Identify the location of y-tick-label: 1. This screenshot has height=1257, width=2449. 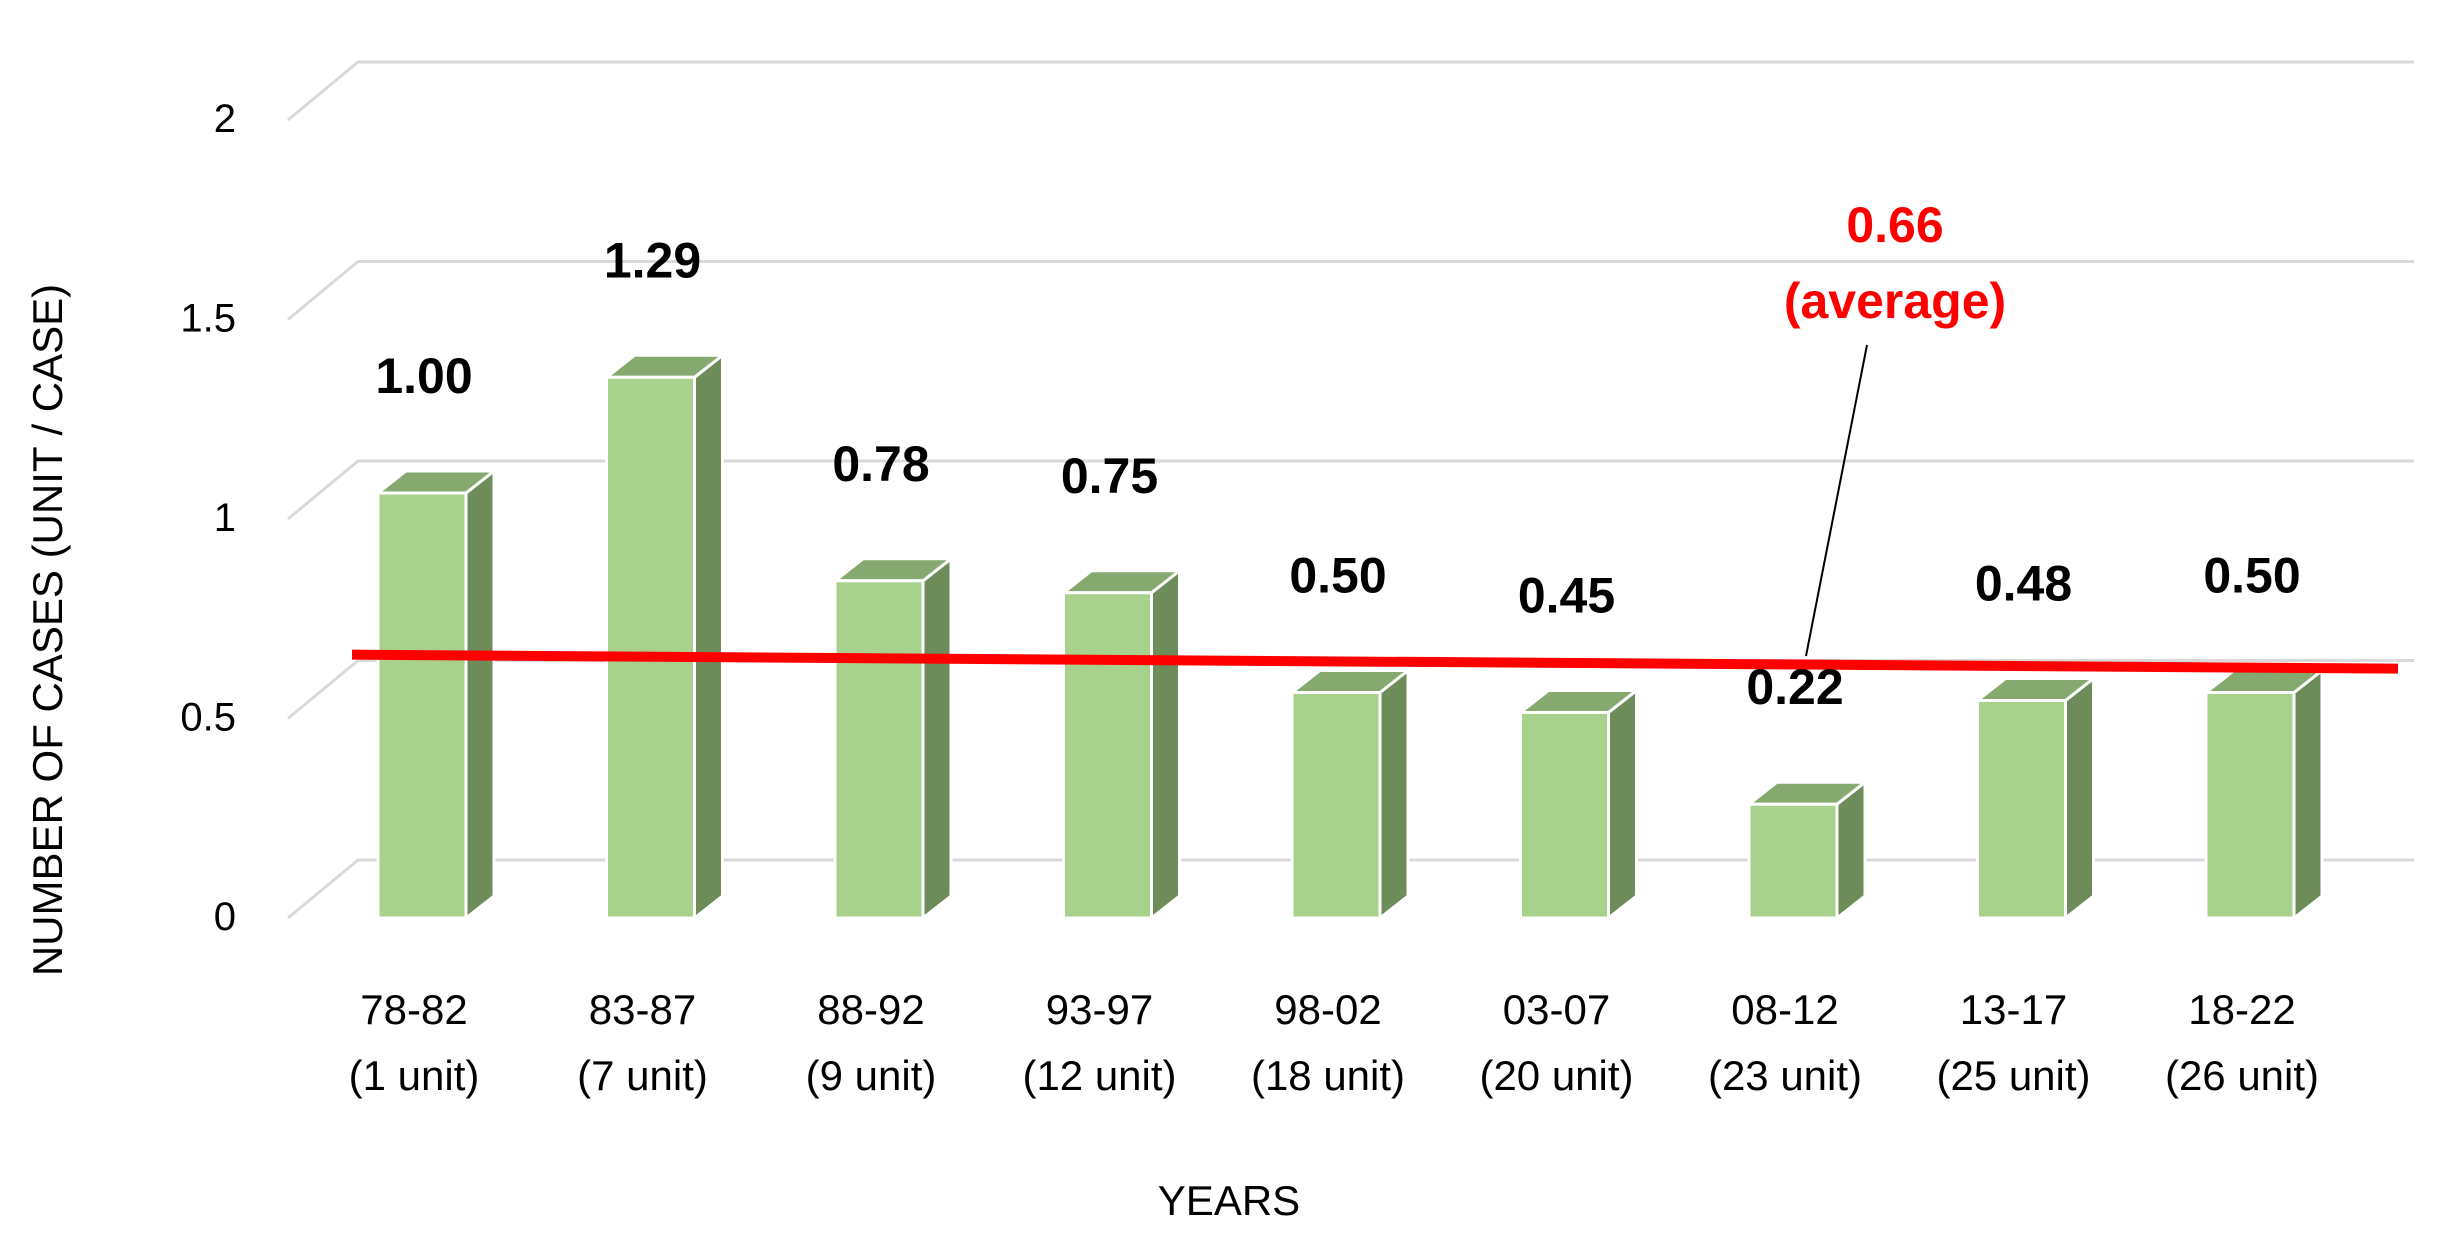
(225, 518).